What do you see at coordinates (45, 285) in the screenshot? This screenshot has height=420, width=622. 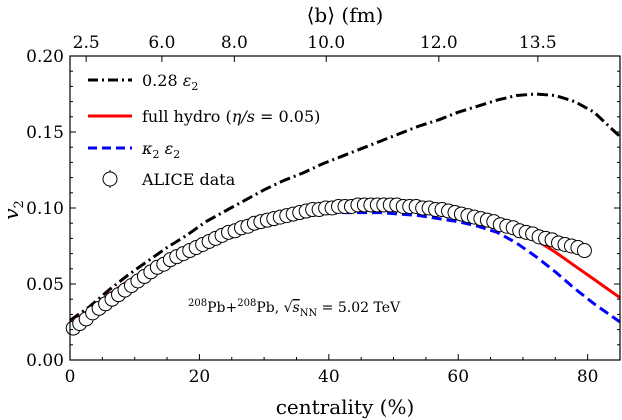 I see `y-tick-label: 0.05` at bounding box center [45, 285].